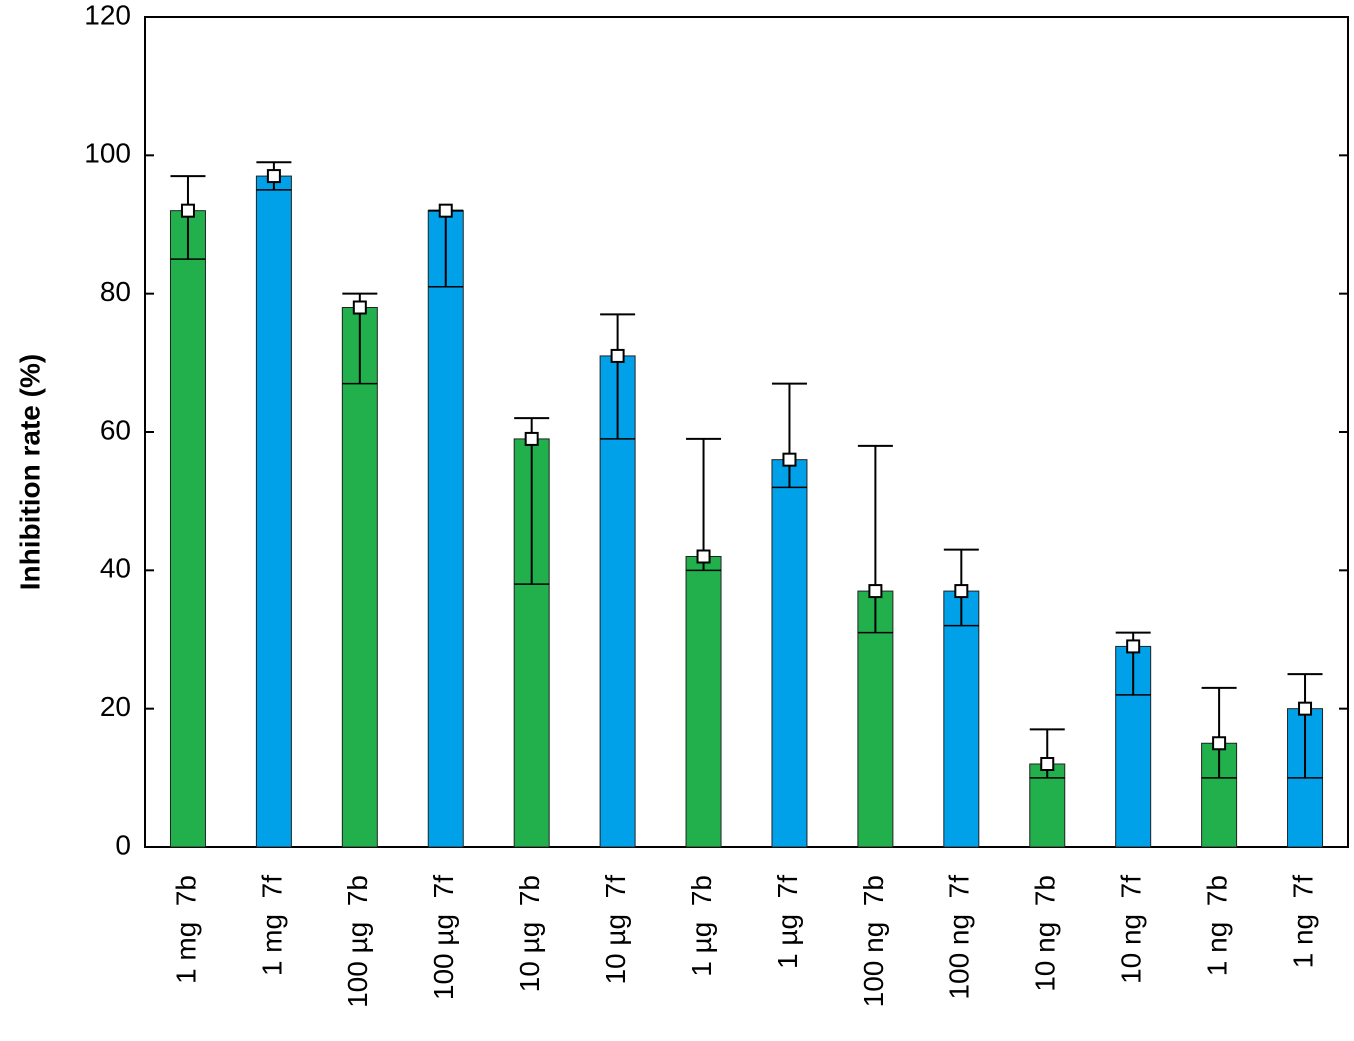 The height and width of the screenshot is (1041, 1354). What do you see at coordinates (107, 153) in the screenshot?
I see `y-tick-label: 100` at bounding box center [107, 153].